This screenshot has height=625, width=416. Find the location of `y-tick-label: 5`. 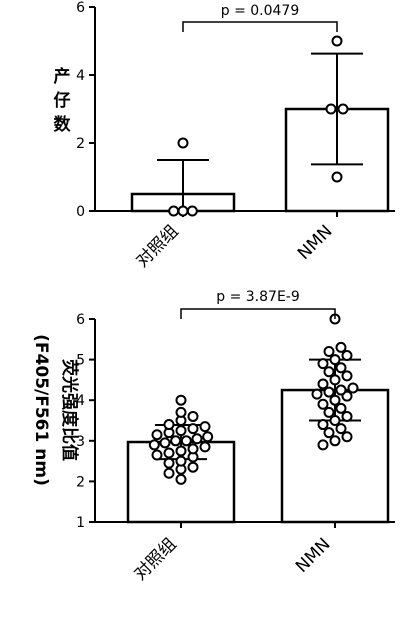

y-tick-label: 5 is located at coordinates (80, 361).